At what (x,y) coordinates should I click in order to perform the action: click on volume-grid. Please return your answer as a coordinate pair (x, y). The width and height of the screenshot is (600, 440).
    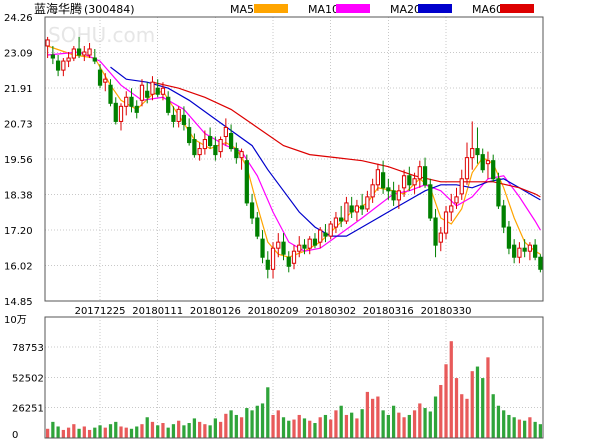
    Looking at the image, I should click on (294, 377).